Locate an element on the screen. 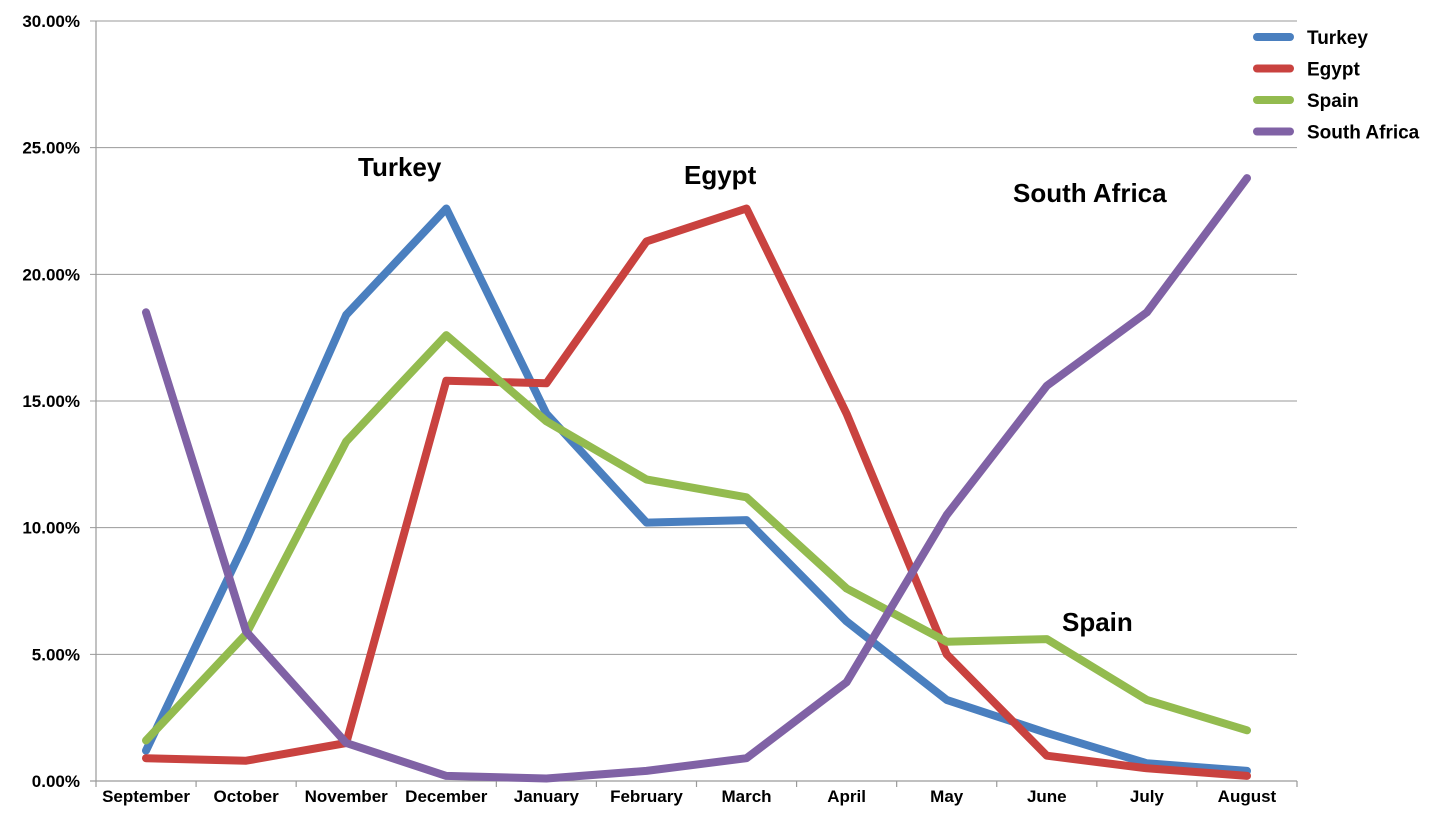 The height and width of the screenshot is (832, 1445). x-tick-label: January is located at coordinates (547, 796).